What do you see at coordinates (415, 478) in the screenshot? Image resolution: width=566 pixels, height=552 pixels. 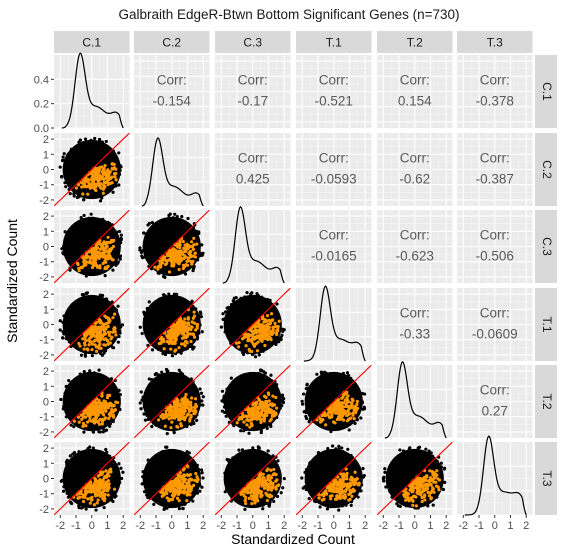 I see `reference-line` at bounding box center [415, 478].